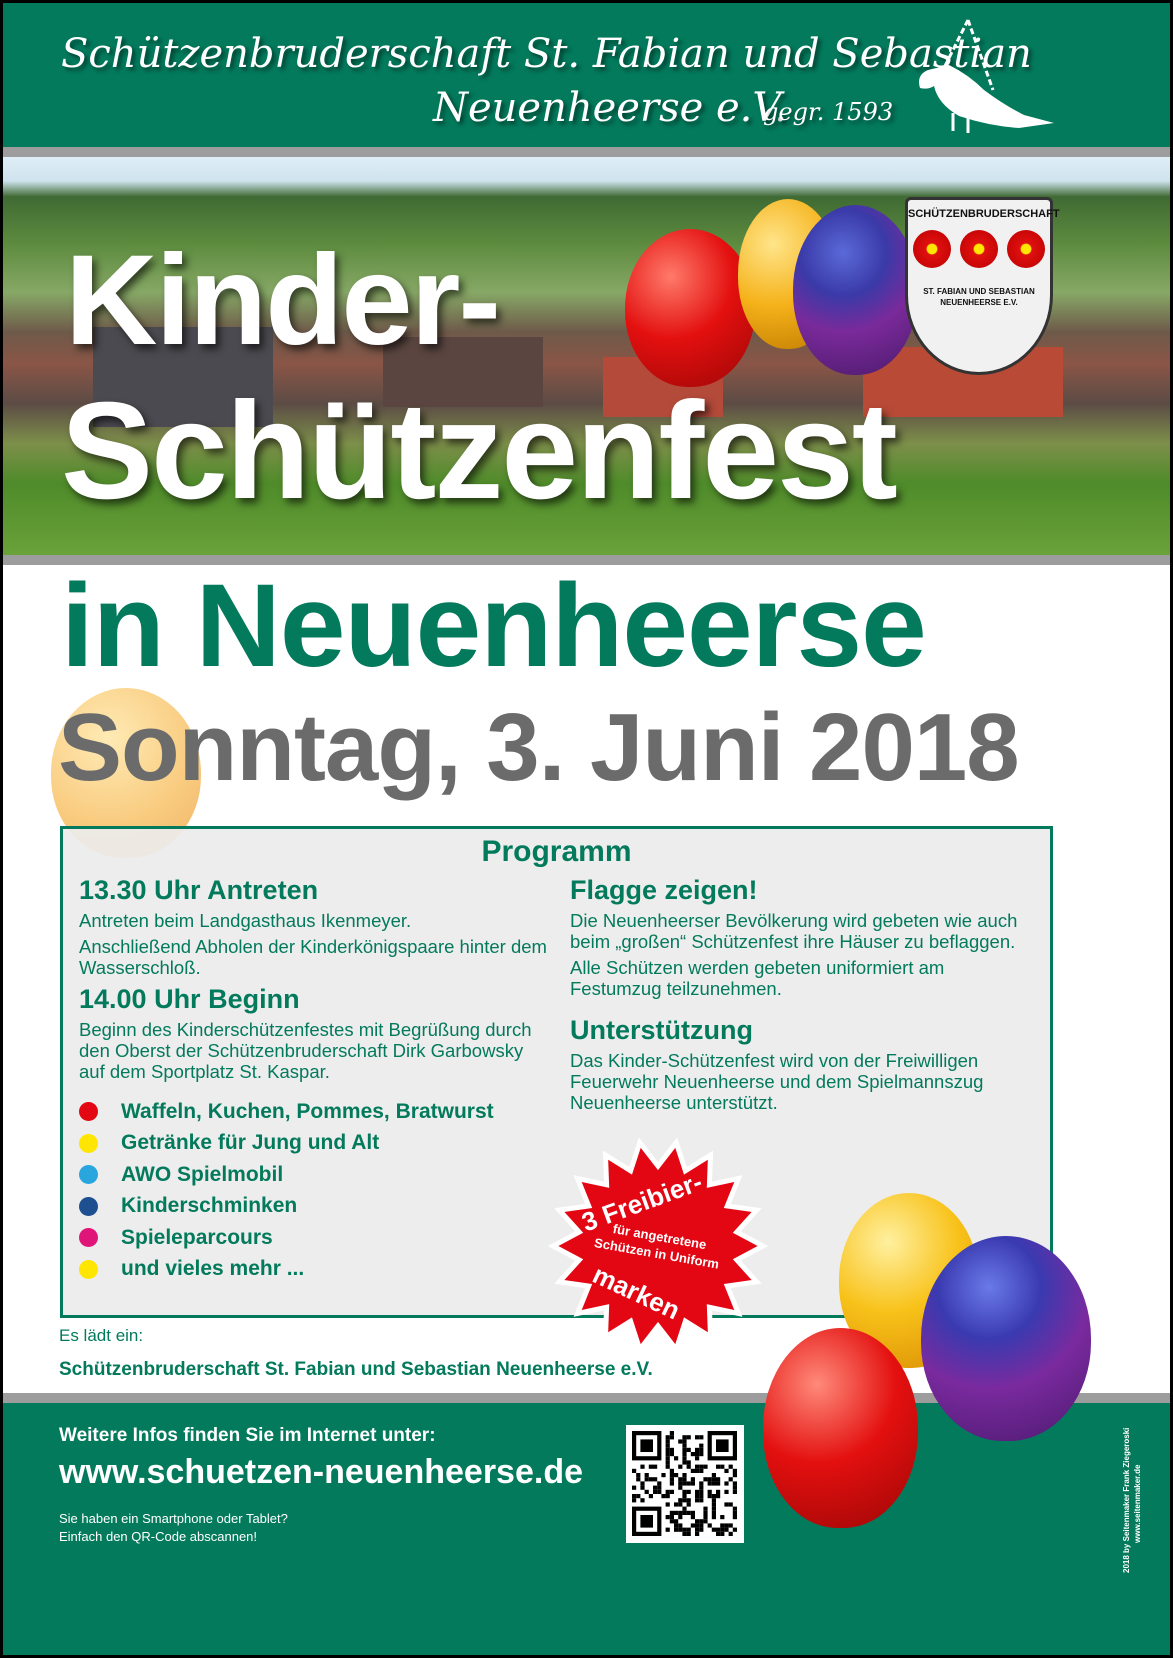 Image resolution: width=1173 pixels, height=1658 pixels. I want to click on program-item-title: Unterstützung, so click(661, 1030).